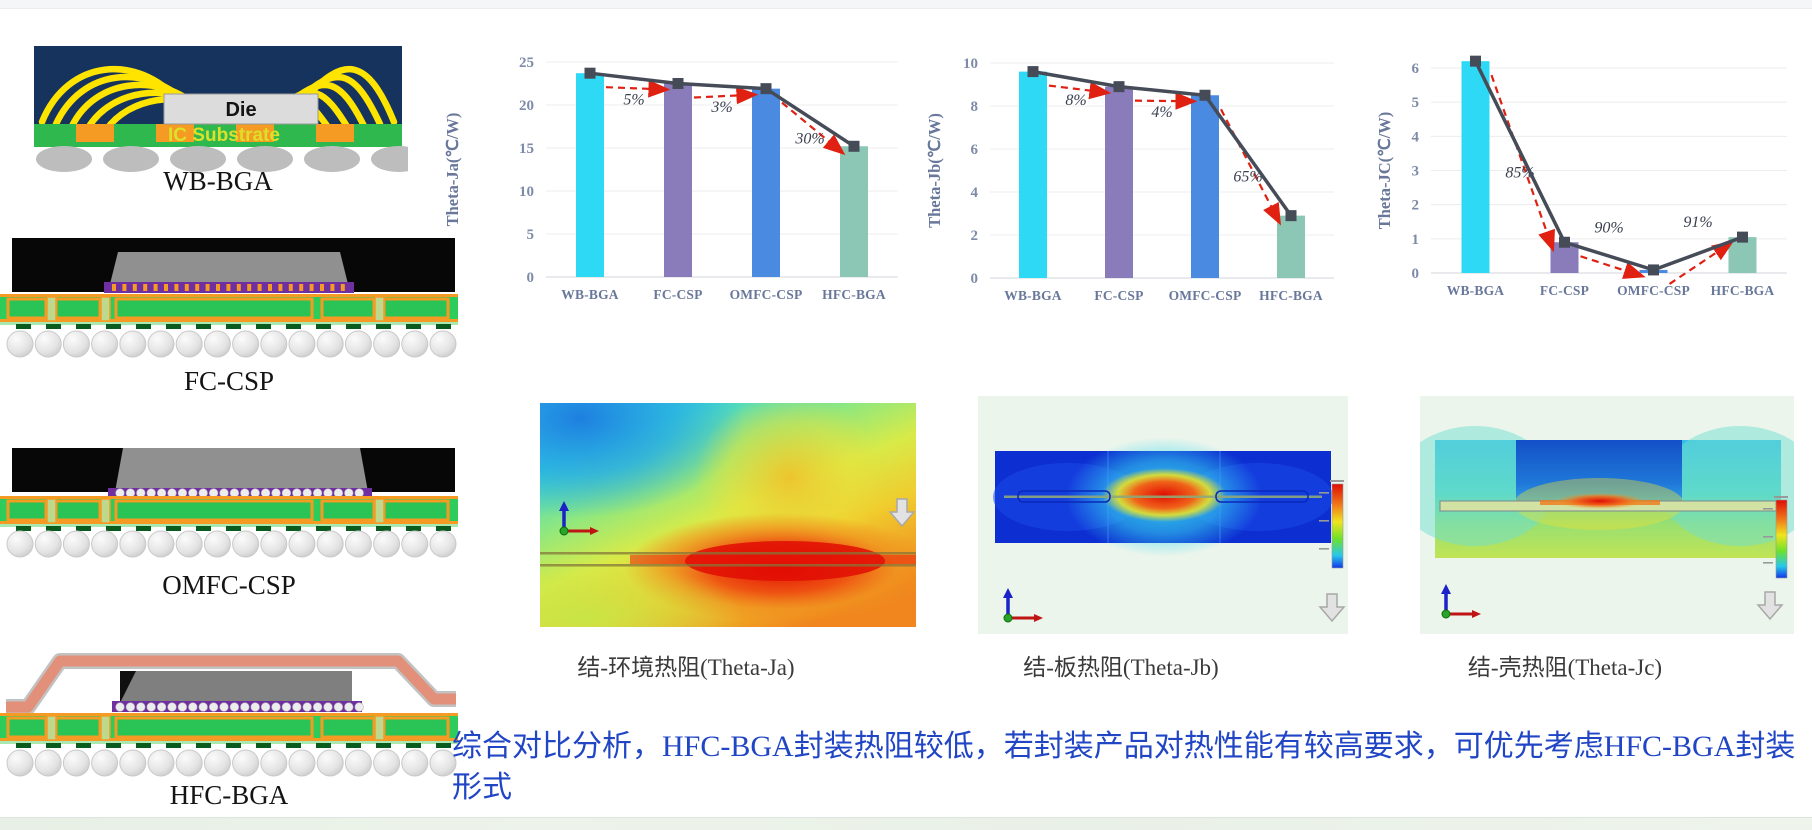 Image resolution: width=1812 pixels, height=830 pixels. I want to click on wb-bga-diagram: Die IC Substrate, so click(221, 109).